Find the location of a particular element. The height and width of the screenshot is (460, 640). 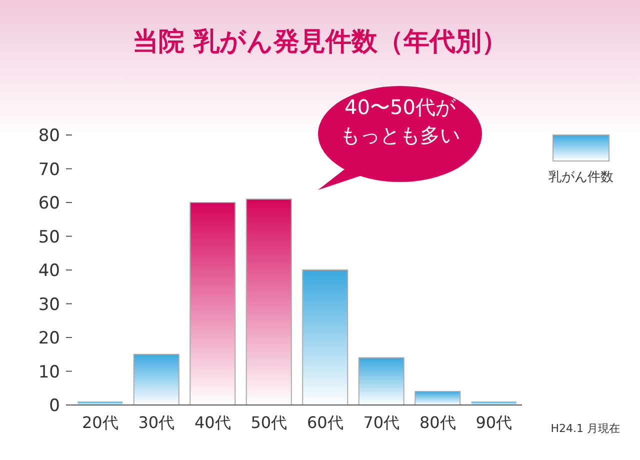

chart-title: 当院 乳がん発見件数（年代別） is located at coordinates (320, 42).